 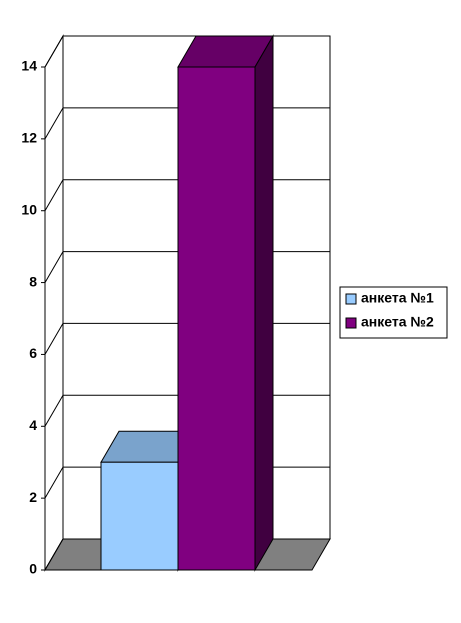 I want to click on y-tick-label: 10, so click(x=29, y=209).